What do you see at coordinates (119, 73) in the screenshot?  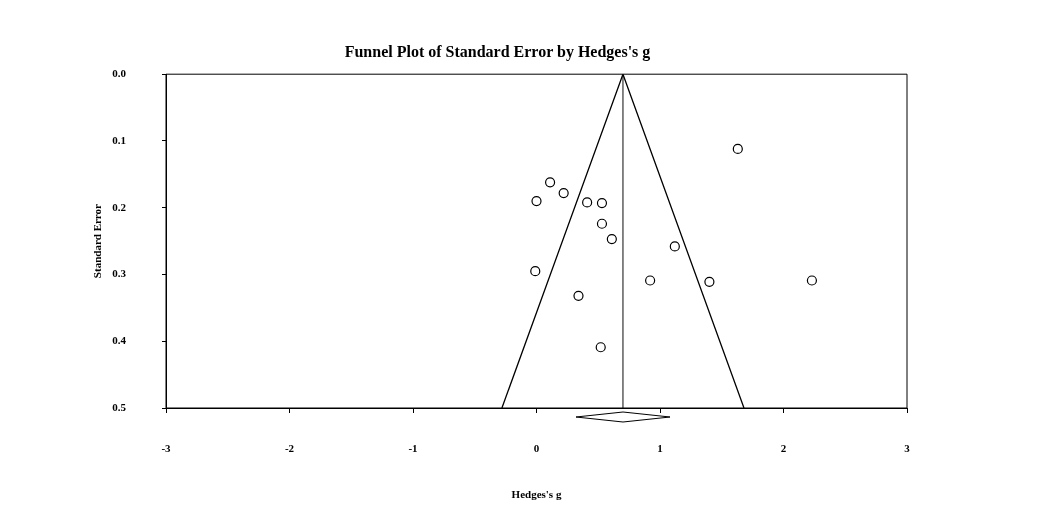 I see `y-tick-label: 0.0` at bounding box center [119, 73].